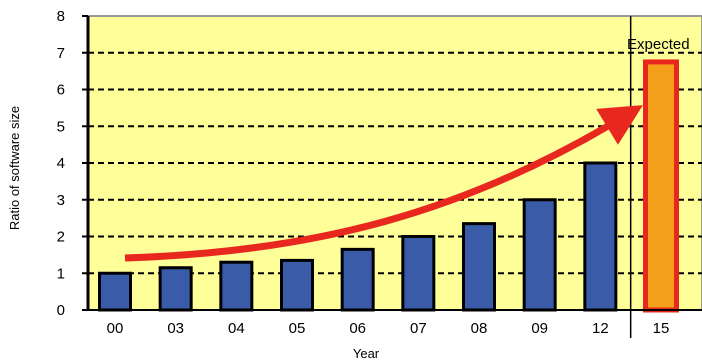 This screenshot has height=362, width=702. Describe the element at coordinates (115, 328) in the screenshot. I see `x-tick-label: 00` at that location.